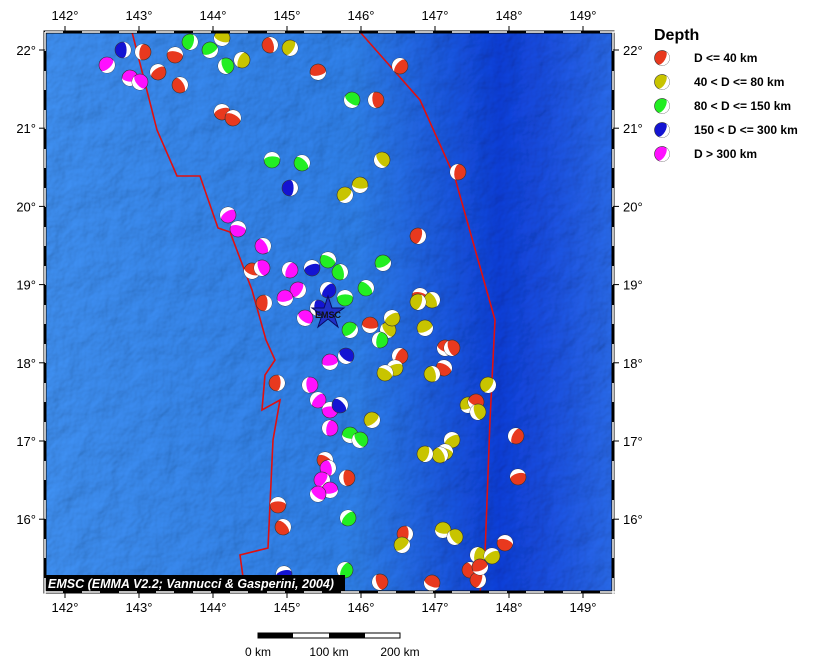 This screenshot has width=813, height=671. I want to click on scale-label: 100 km, so click(328, 652).